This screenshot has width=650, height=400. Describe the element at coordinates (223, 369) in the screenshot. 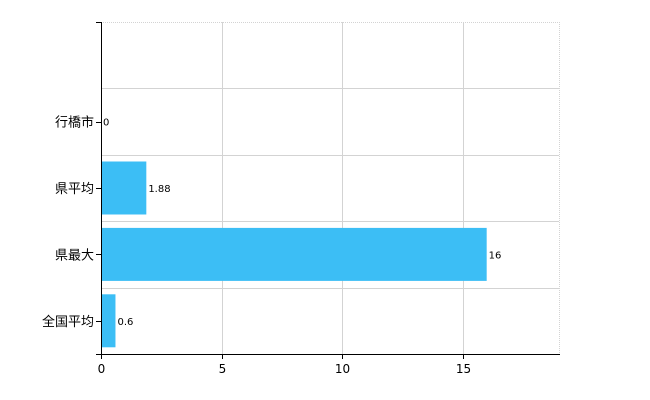

I see `x-tick-label: 5` at that location.